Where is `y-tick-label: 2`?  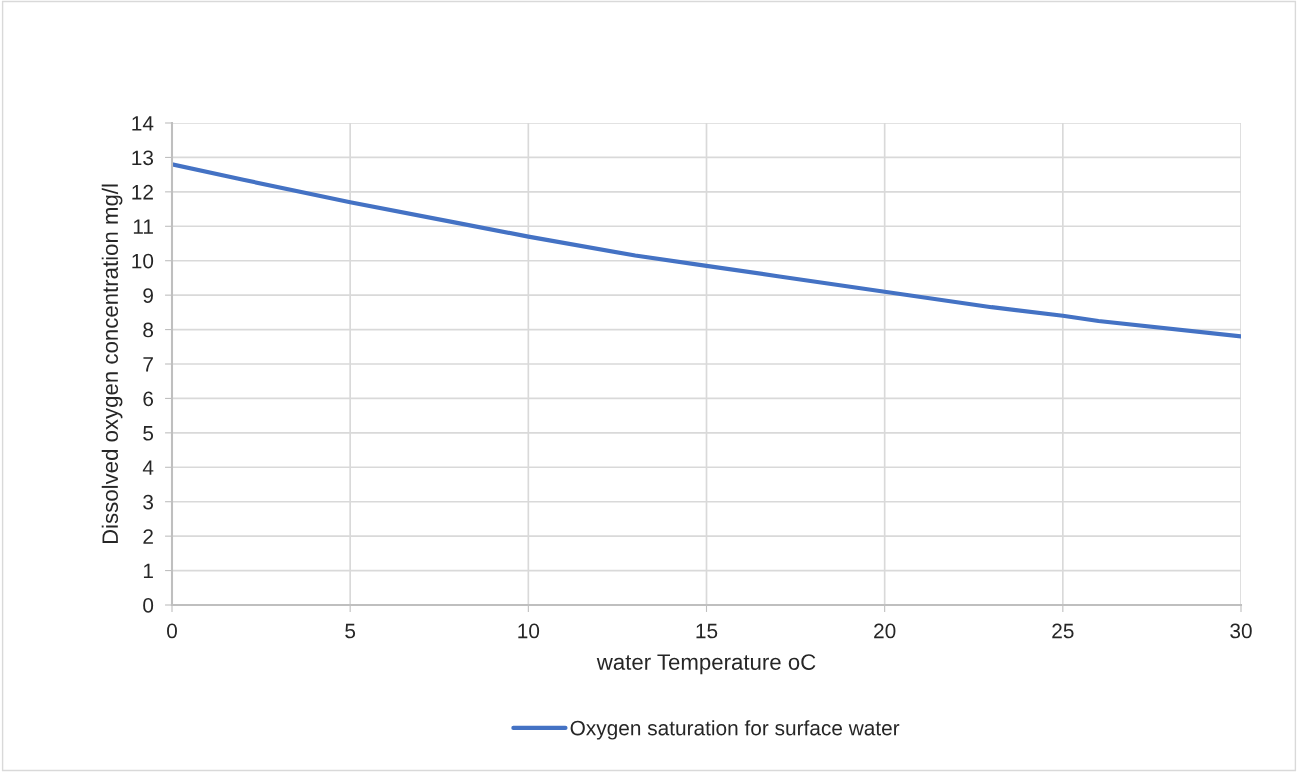
y-tick-label: 2 is located at coordinates (148, 536).